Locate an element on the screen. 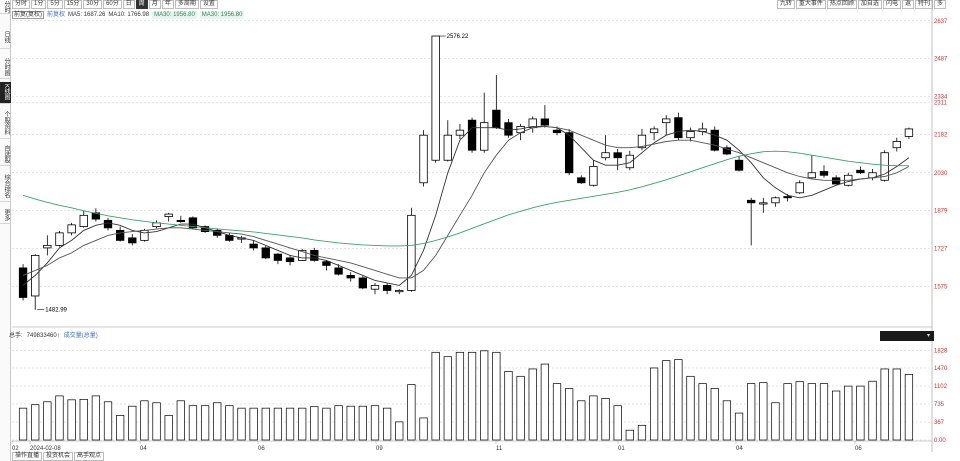  period-1min: 1分 is located at coordinates (39, 4).